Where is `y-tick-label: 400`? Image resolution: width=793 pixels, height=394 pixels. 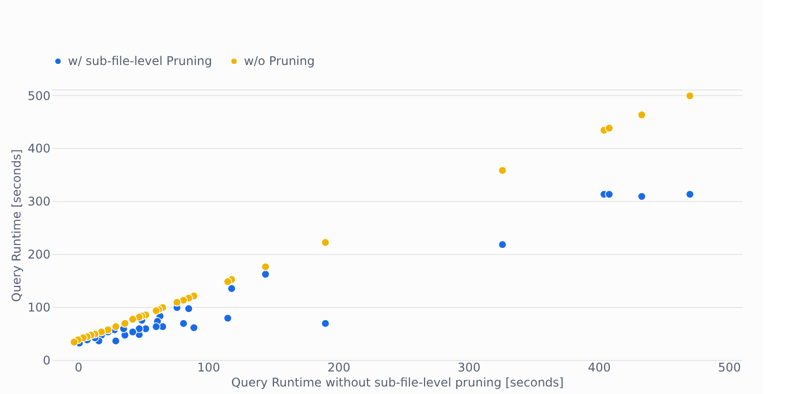
y-tick-label: 400 is located at coordinates (39, 149).